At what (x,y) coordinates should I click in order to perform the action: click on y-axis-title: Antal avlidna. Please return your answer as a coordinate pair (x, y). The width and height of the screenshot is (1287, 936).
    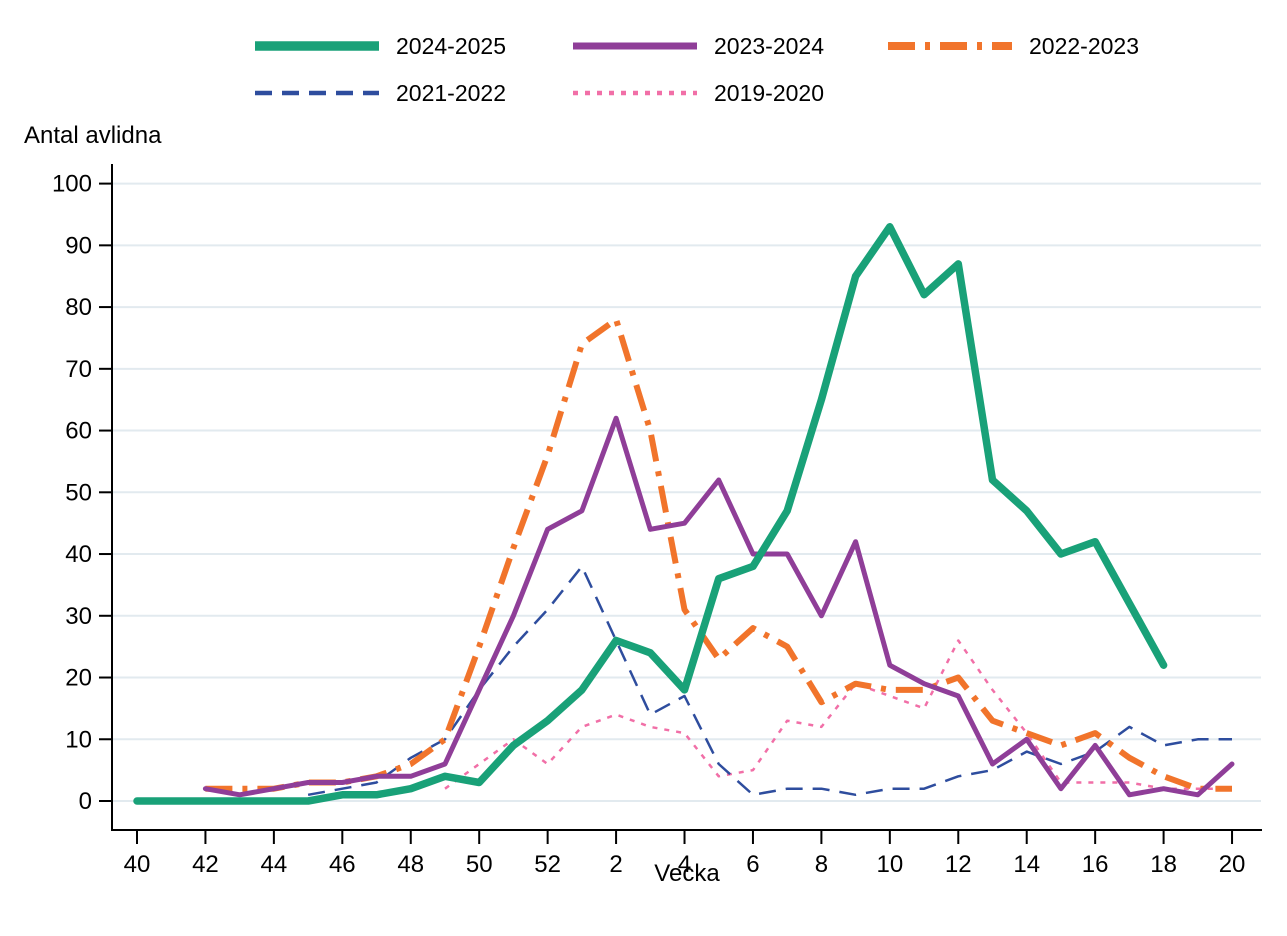
    Looking at the image, I should click on (93, 135).